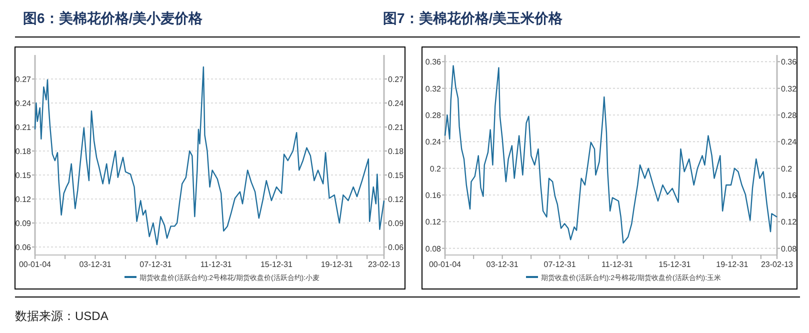 The height and width of the screenshot is (333, 809). What do you see at coordinates (23, 223) in the screenshot?
I see `y-tick-label: 0.09` at bounding box center [23, 223].